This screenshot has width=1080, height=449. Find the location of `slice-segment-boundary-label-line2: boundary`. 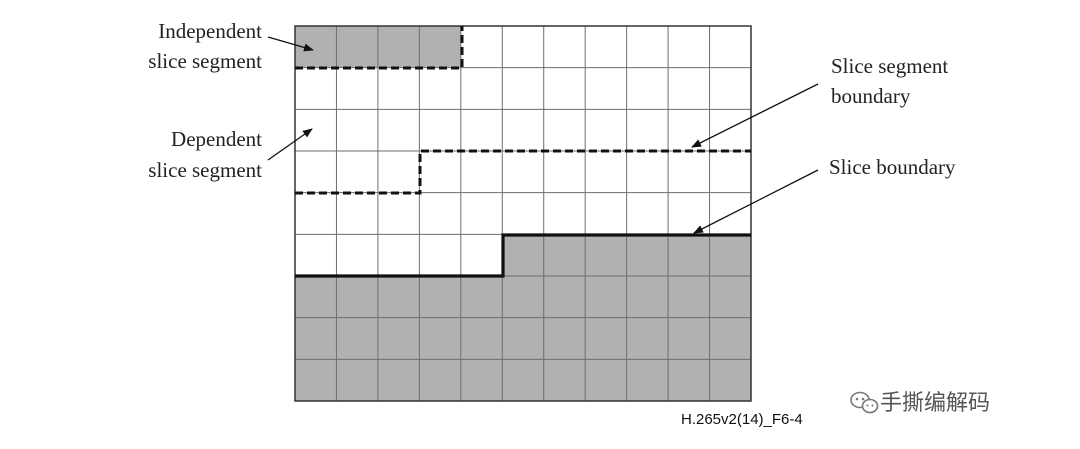

slice-segment-boundary-label-line2: boundary is located at coordinates (871, 96).